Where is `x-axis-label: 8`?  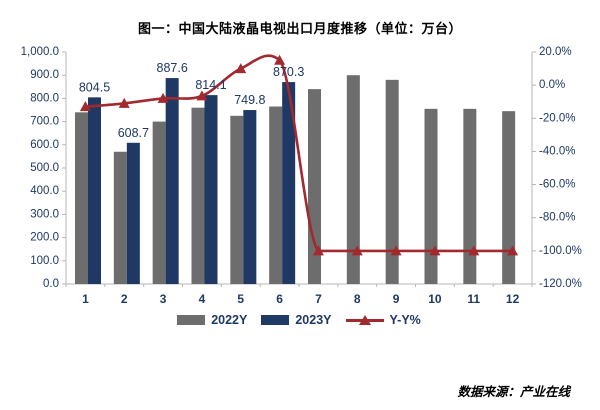 x-axis-label: 8 is located at coordinates (357, 299).